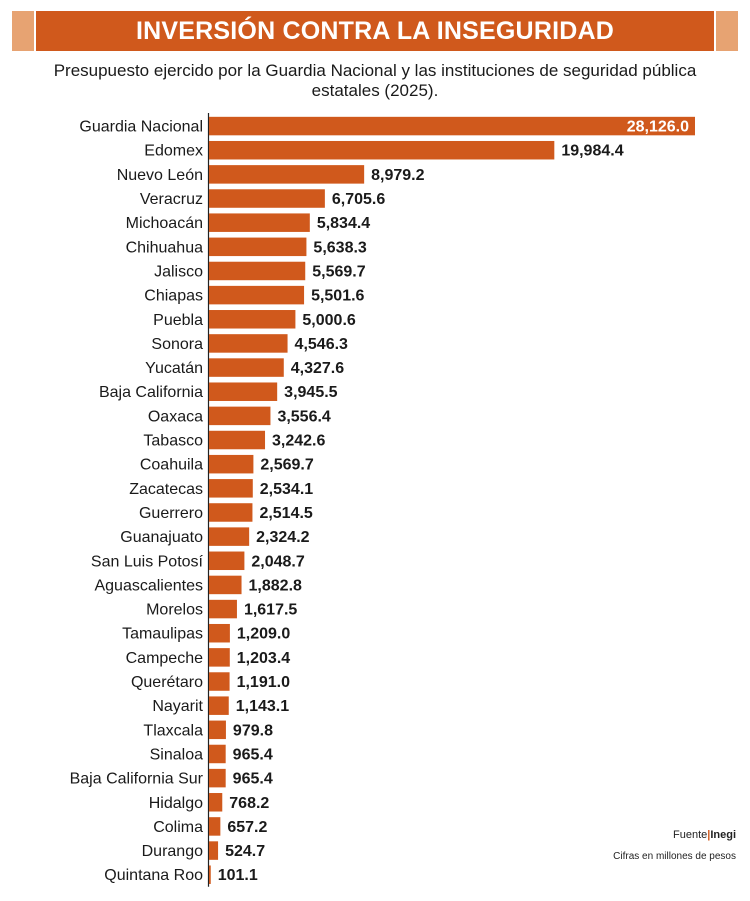 The image size is (750, 901). What do you see at coordinates (172, 851) in the screenshot?
I see `category-label: Durango` at bounding box center [172, 851].